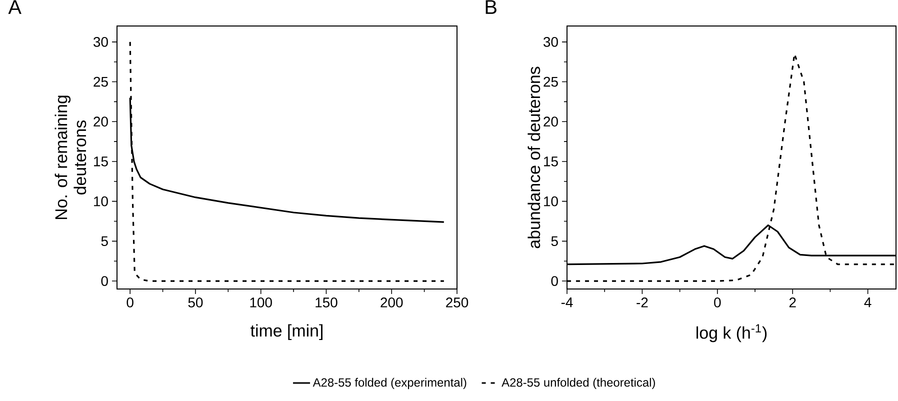 This screenshot has width=898, height=401. What do you see at coordinates (491, 7) in the screenshot?
I see `text: B` at bounding box center [491, 7].